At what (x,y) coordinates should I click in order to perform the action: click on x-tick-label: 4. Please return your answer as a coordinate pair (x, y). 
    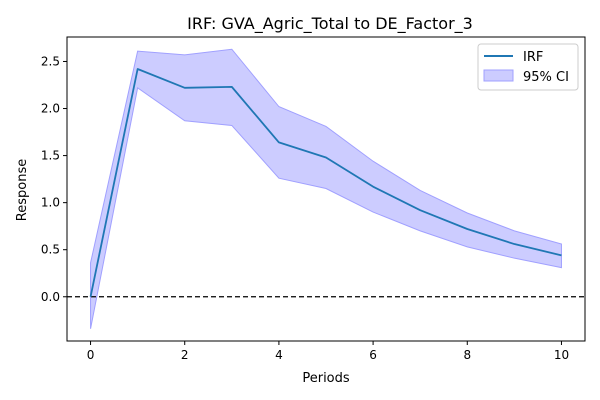
    Looking at the image, I should click on (279, 355).